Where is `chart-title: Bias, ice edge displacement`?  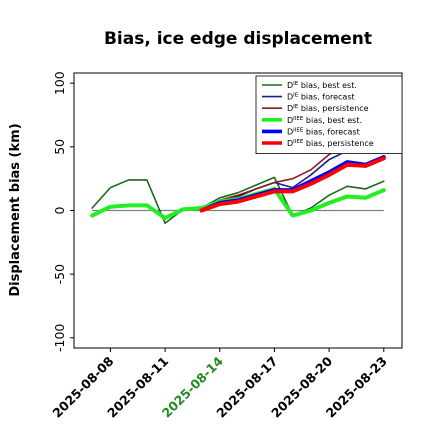 chart-title: Bias, ice edge displacement is located at coordinates (238, 39).